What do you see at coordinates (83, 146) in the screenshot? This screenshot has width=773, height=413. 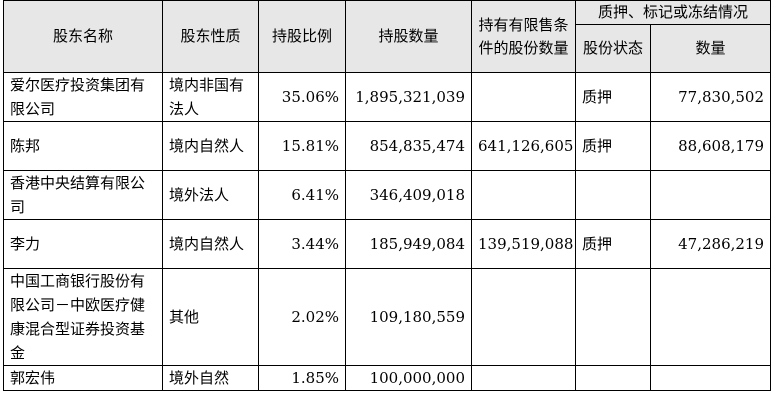 I see `cell-name: 陈邦` at bounding box center [83, 146].